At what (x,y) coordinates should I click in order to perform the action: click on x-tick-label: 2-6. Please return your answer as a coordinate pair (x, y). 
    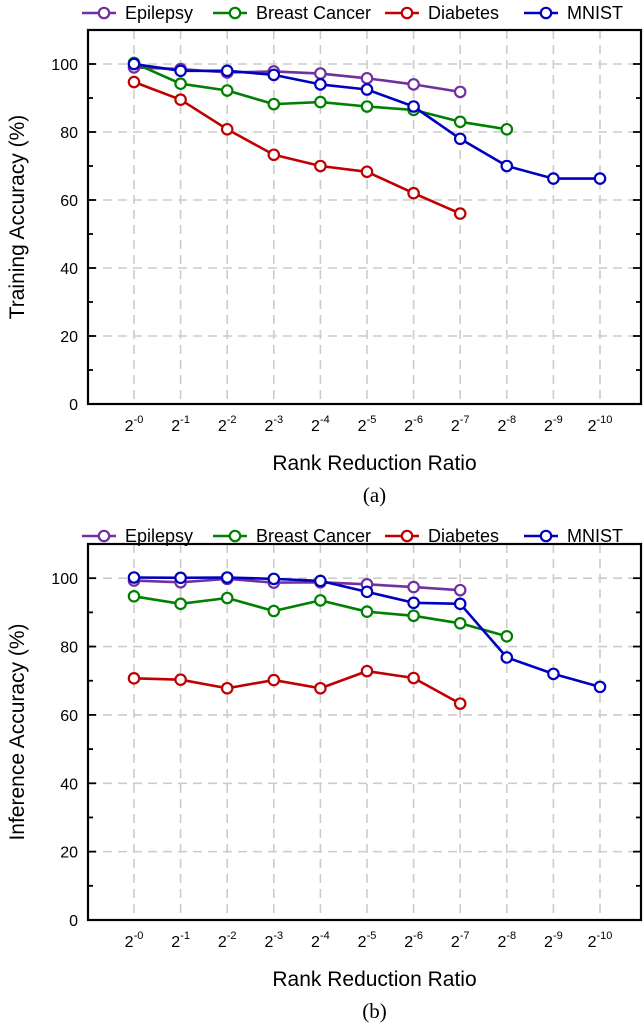
    Looking at the image, I should click on (413, 940).